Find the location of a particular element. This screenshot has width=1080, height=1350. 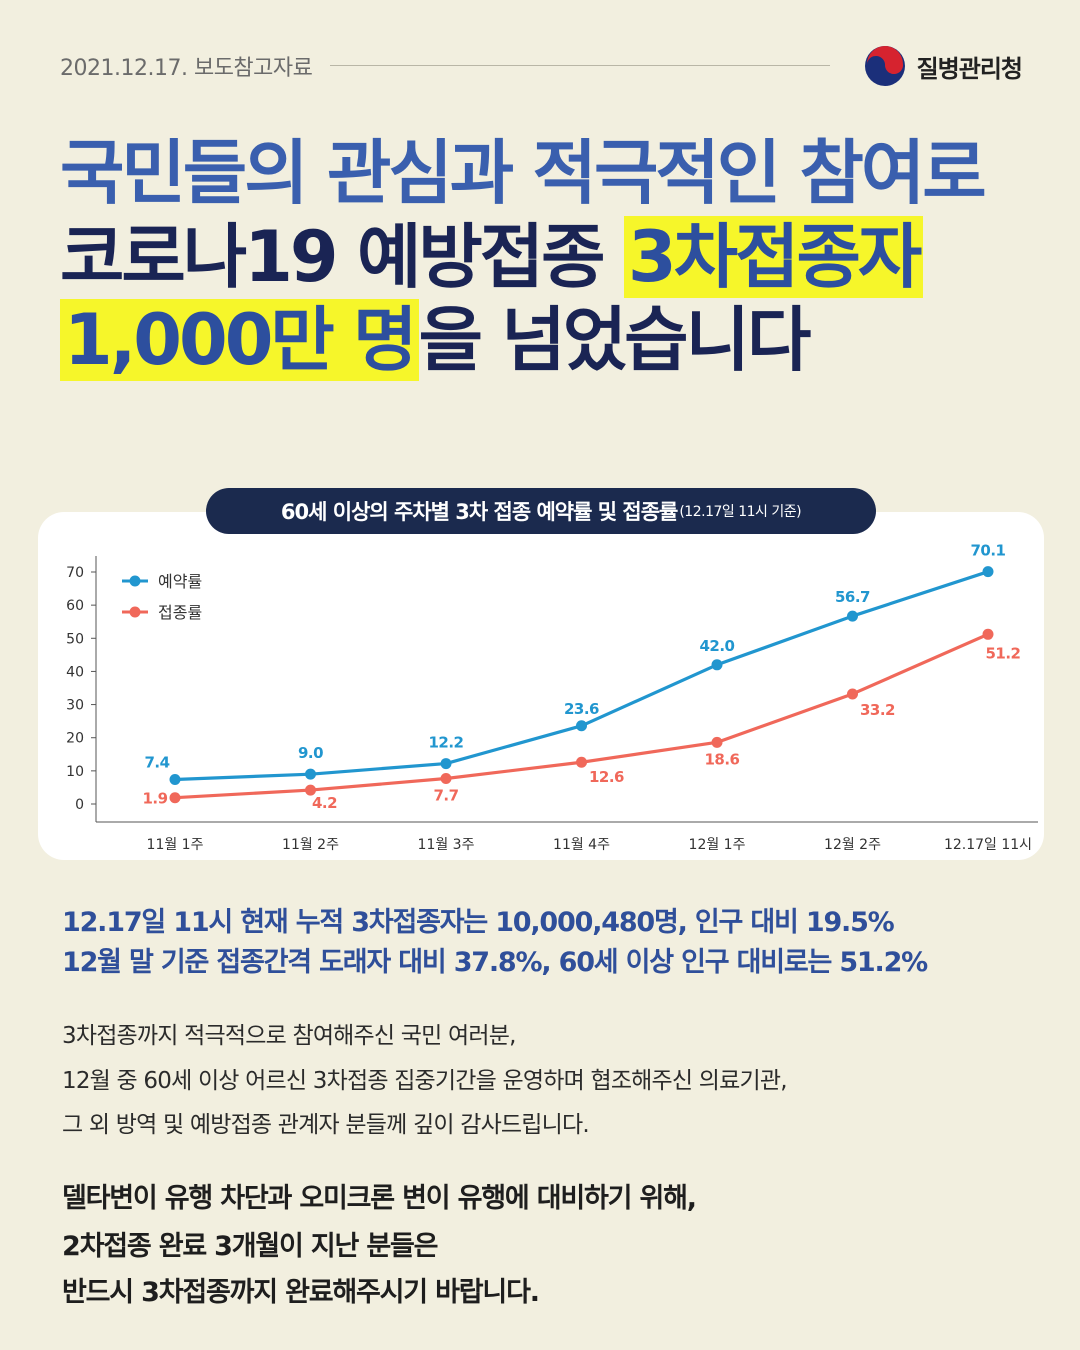

chart-title-main: 60세 이상의 주차별 3차 접종 예약률 및 접종률 is located at coordinates (479, 512).